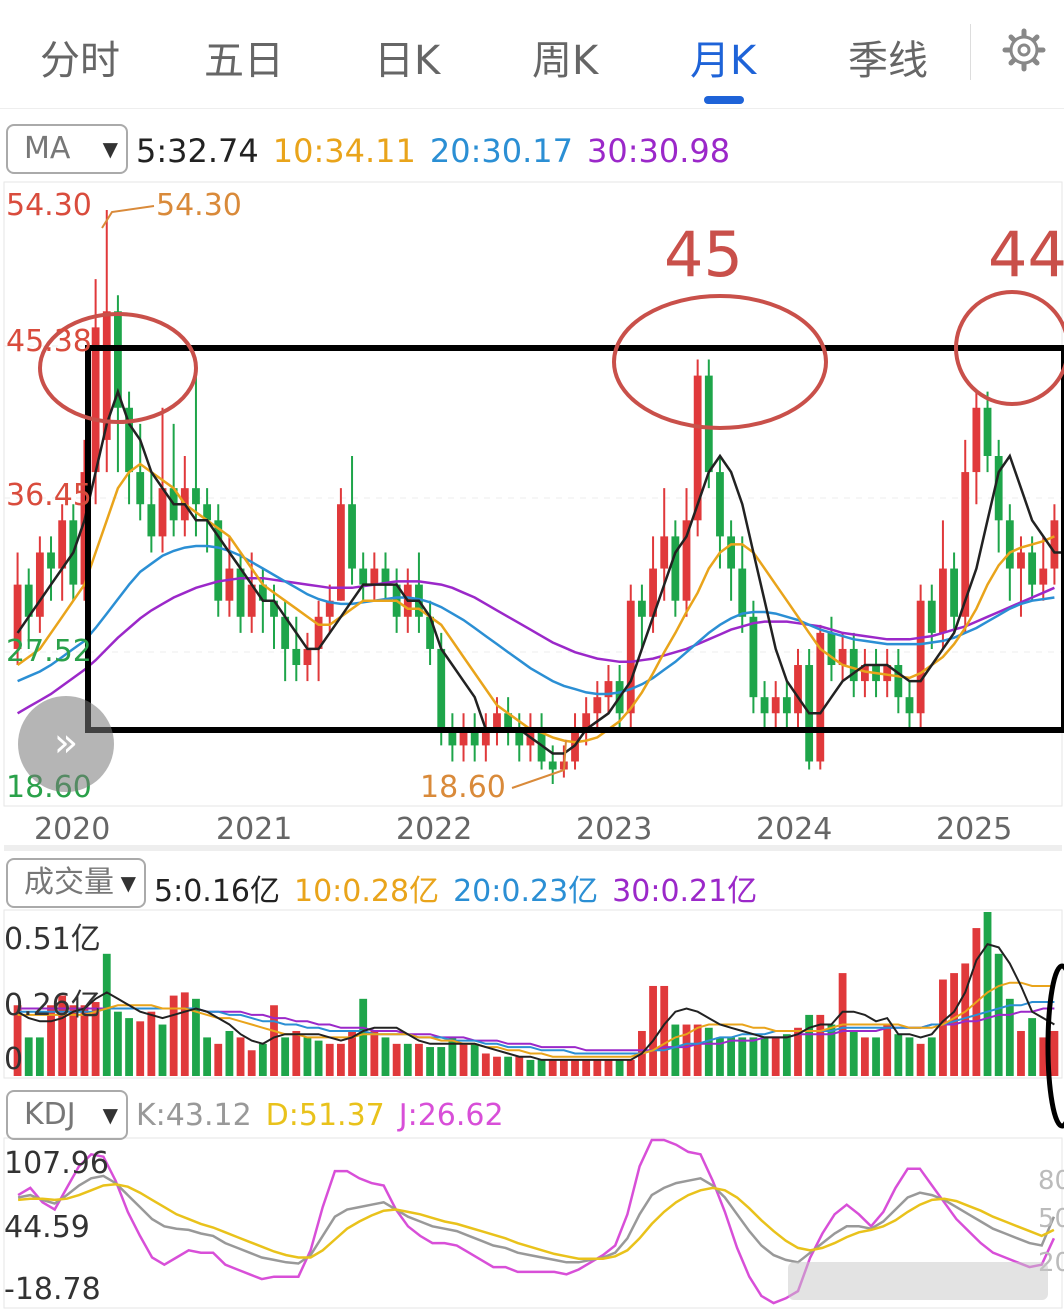 The height and width of the screenshot is (1312, 1064). Describe the element at coordinates (52, 1289) in the screenshot. I see `kdj-y-min: -18.78` at that location.